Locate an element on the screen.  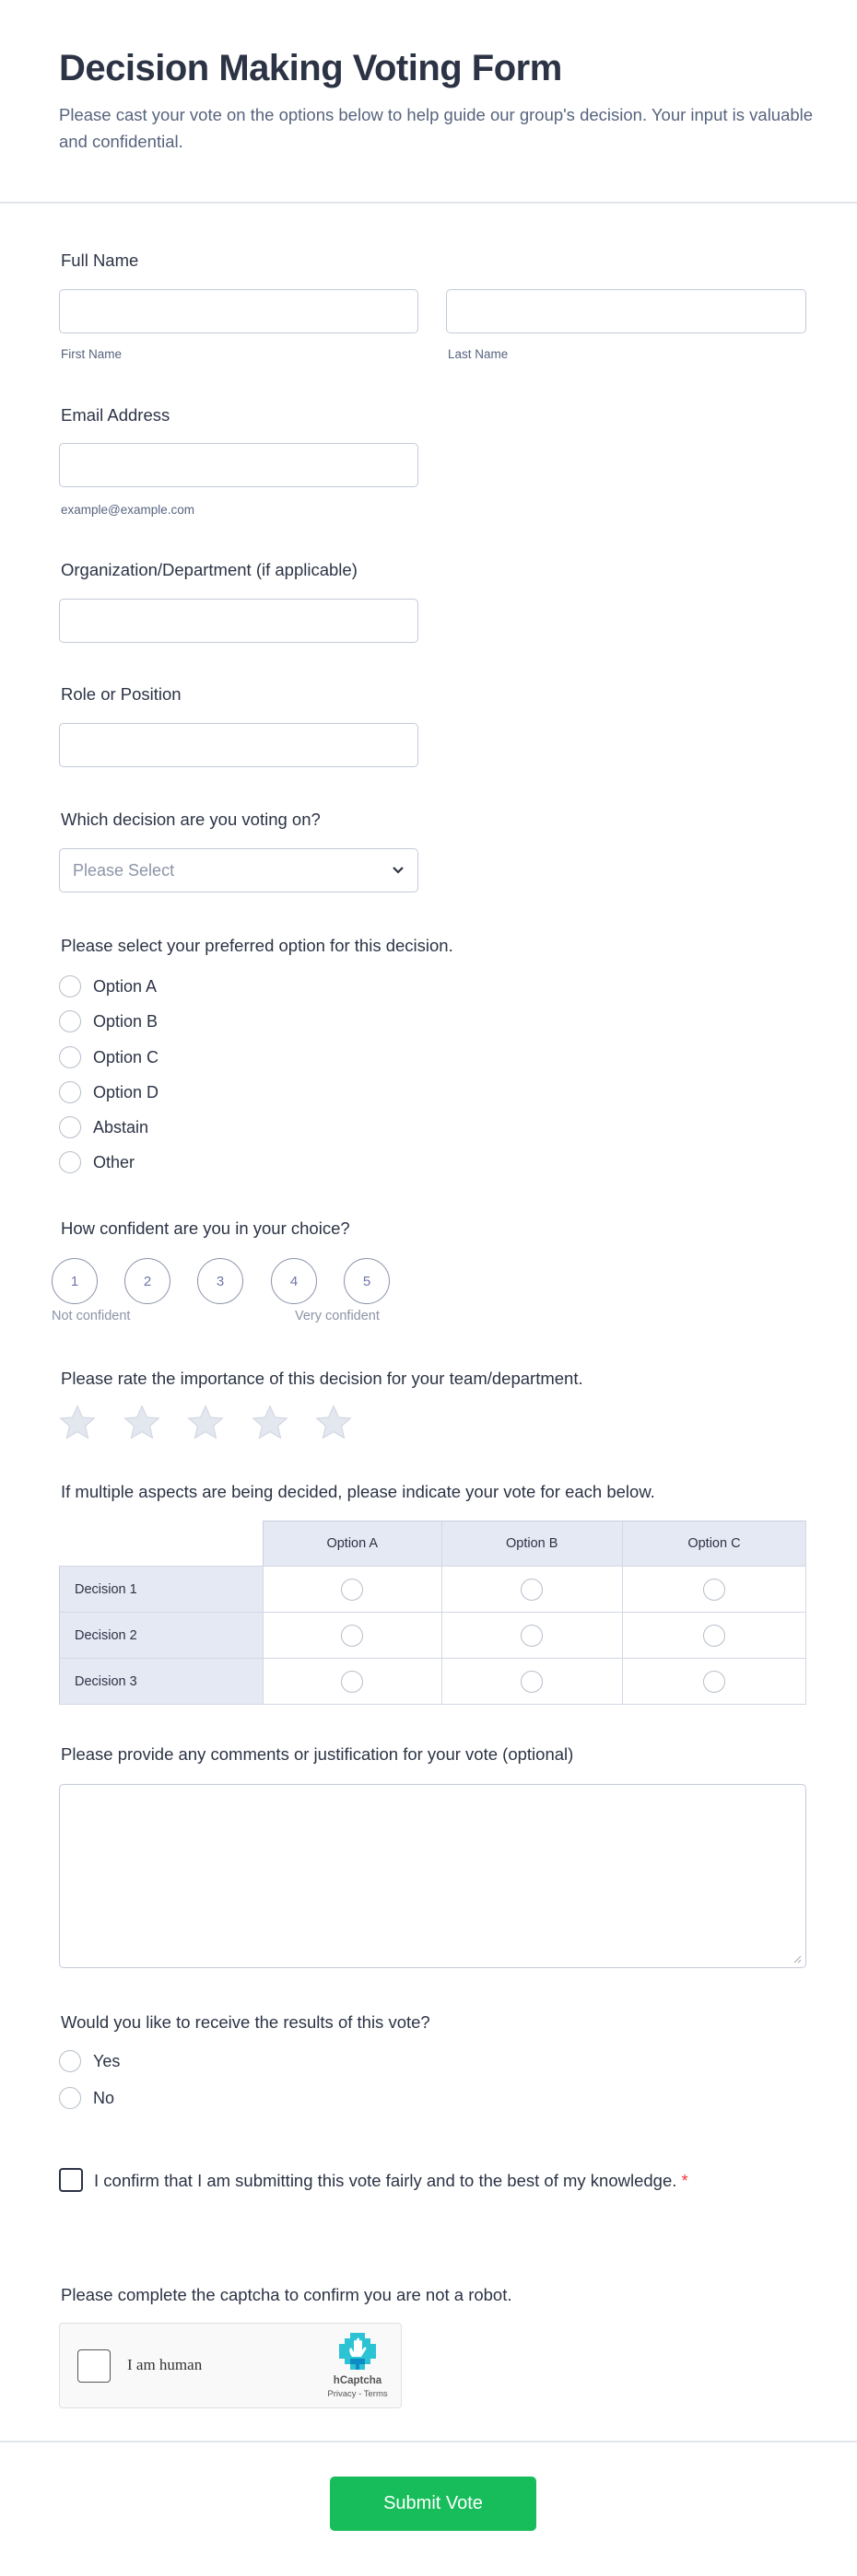
option-label: Other is located at coordinates (114, 1161).